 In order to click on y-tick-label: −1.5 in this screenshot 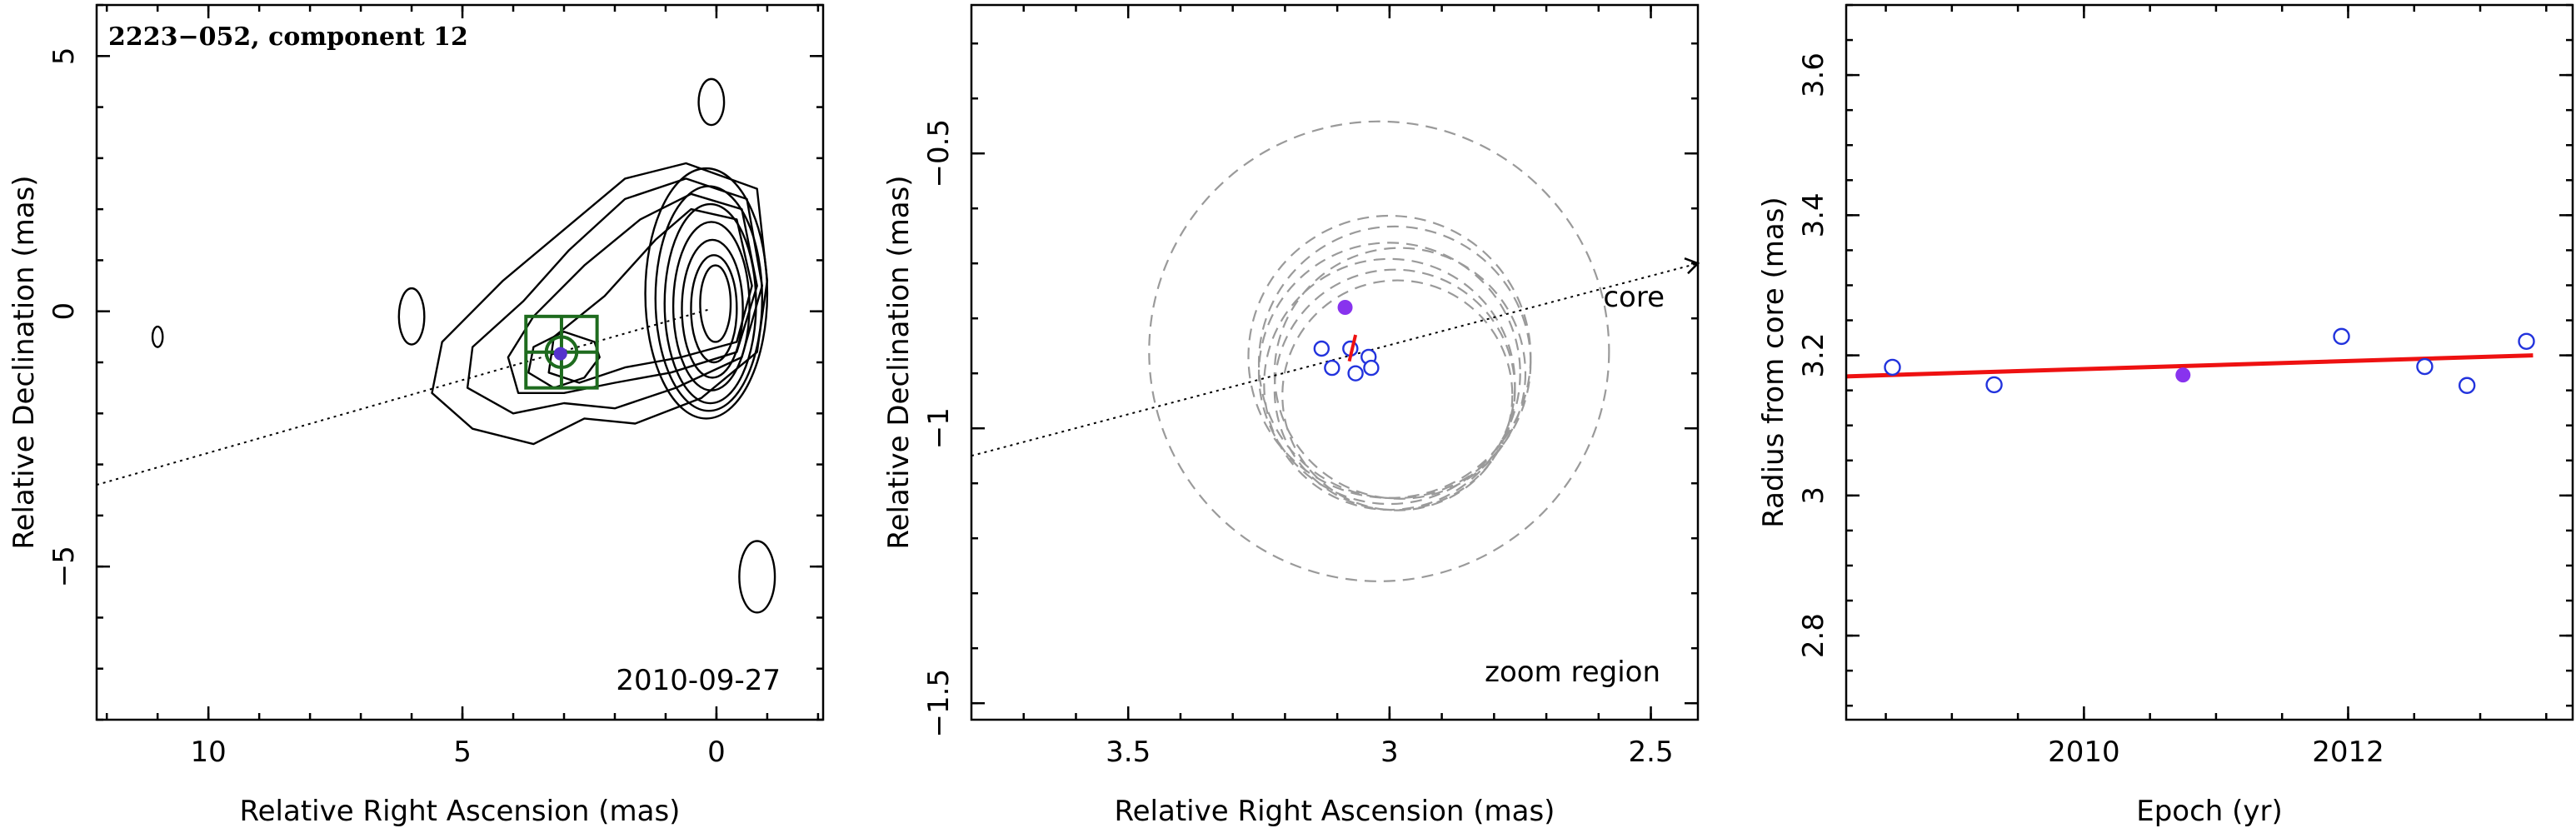, I will do `click(939, 703)`.